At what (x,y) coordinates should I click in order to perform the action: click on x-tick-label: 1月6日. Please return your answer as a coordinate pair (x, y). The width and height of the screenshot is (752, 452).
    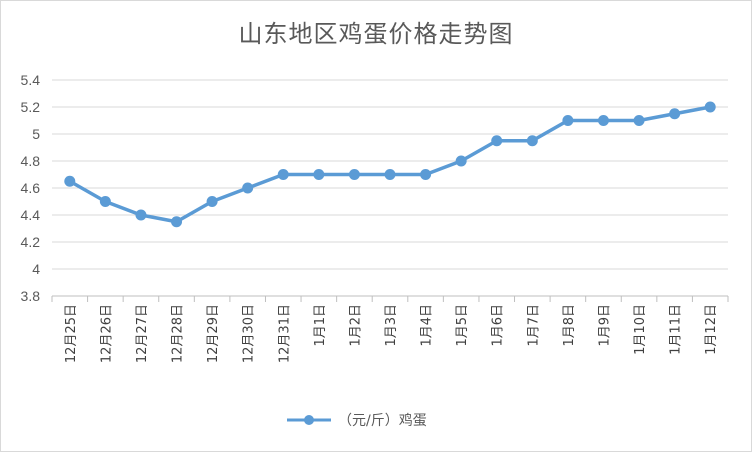
    Looking at the image, I should click on (498, 325).